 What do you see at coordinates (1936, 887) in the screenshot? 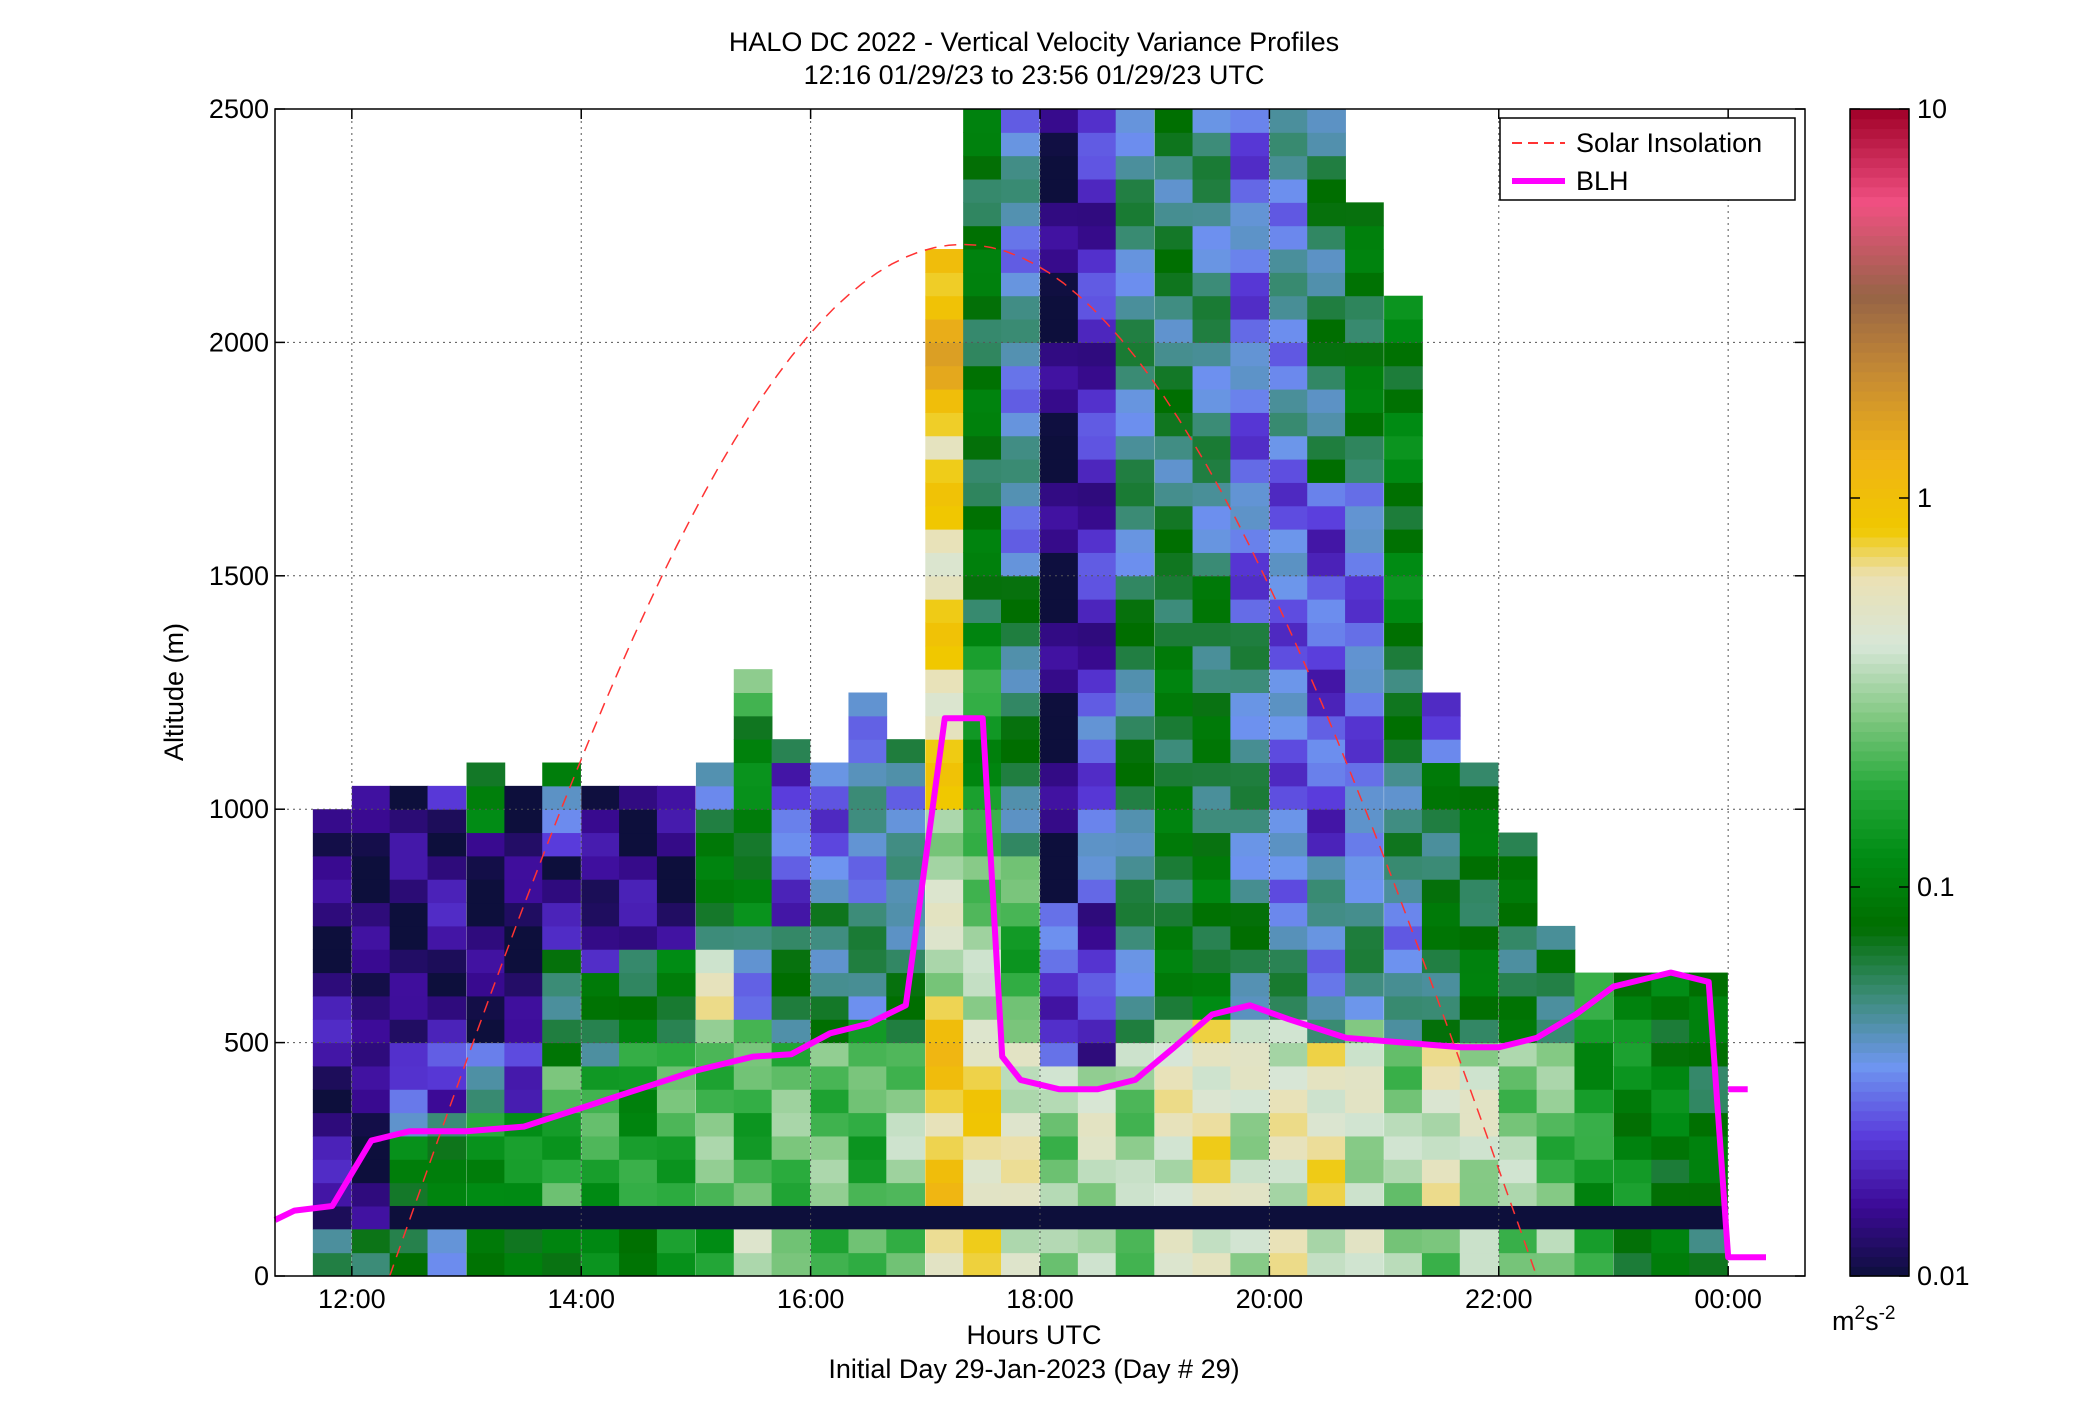
I see `colorbar-tick-label: 0.1` at bounding box center [1936, 887].